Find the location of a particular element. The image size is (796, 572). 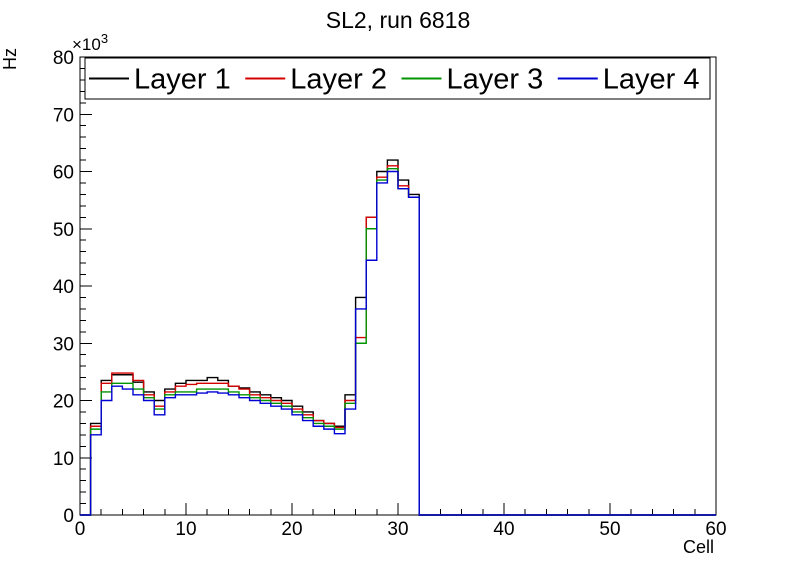

x-tick-label: 0 is located at coordinates (80, 529).